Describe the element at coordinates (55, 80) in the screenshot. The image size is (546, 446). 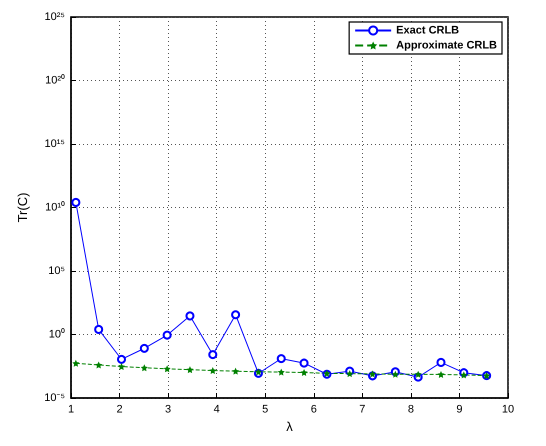
I see `y-tick-label: 10²⁰` at that location.